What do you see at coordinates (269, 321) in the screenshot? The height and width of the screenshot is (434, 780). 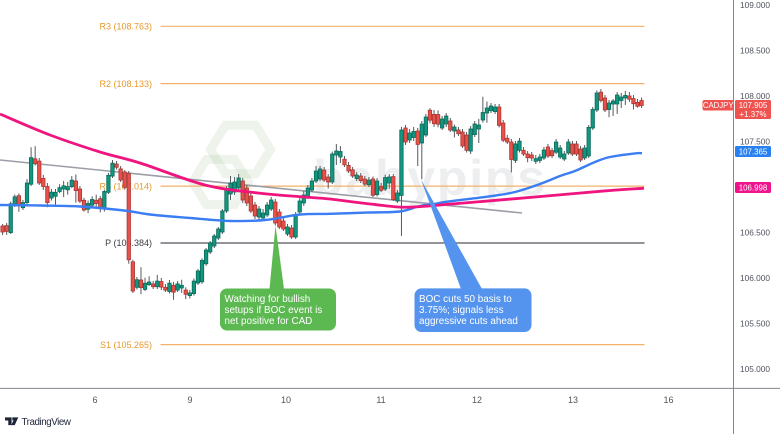 I see `svg-text: net positive for CAD` at bounding box center [269, 321].